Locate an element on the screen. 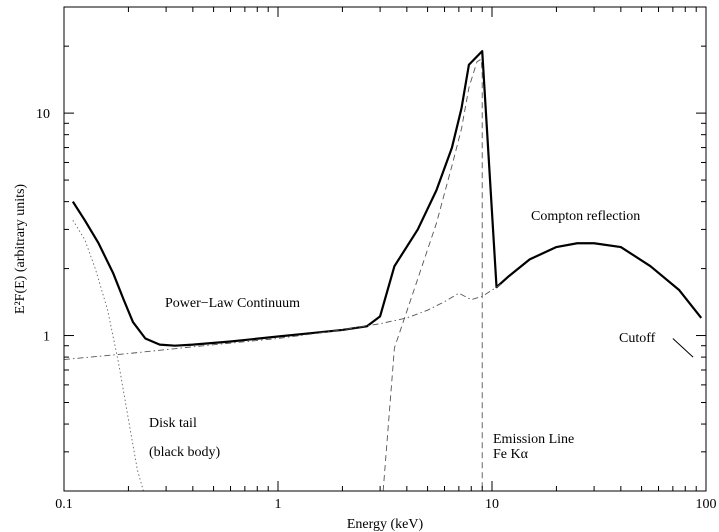 Image resolution: width=719 pixels, height=532 pixels. annotation-cutoff: Cutoff is located at coordinates (637, 338).